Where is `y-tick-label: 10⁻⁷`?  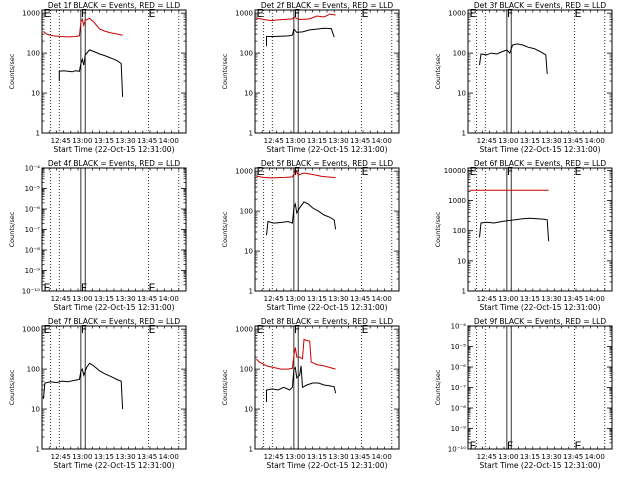
y-tick-label: 10⁻⁷ is located at coordinates (459, 388).